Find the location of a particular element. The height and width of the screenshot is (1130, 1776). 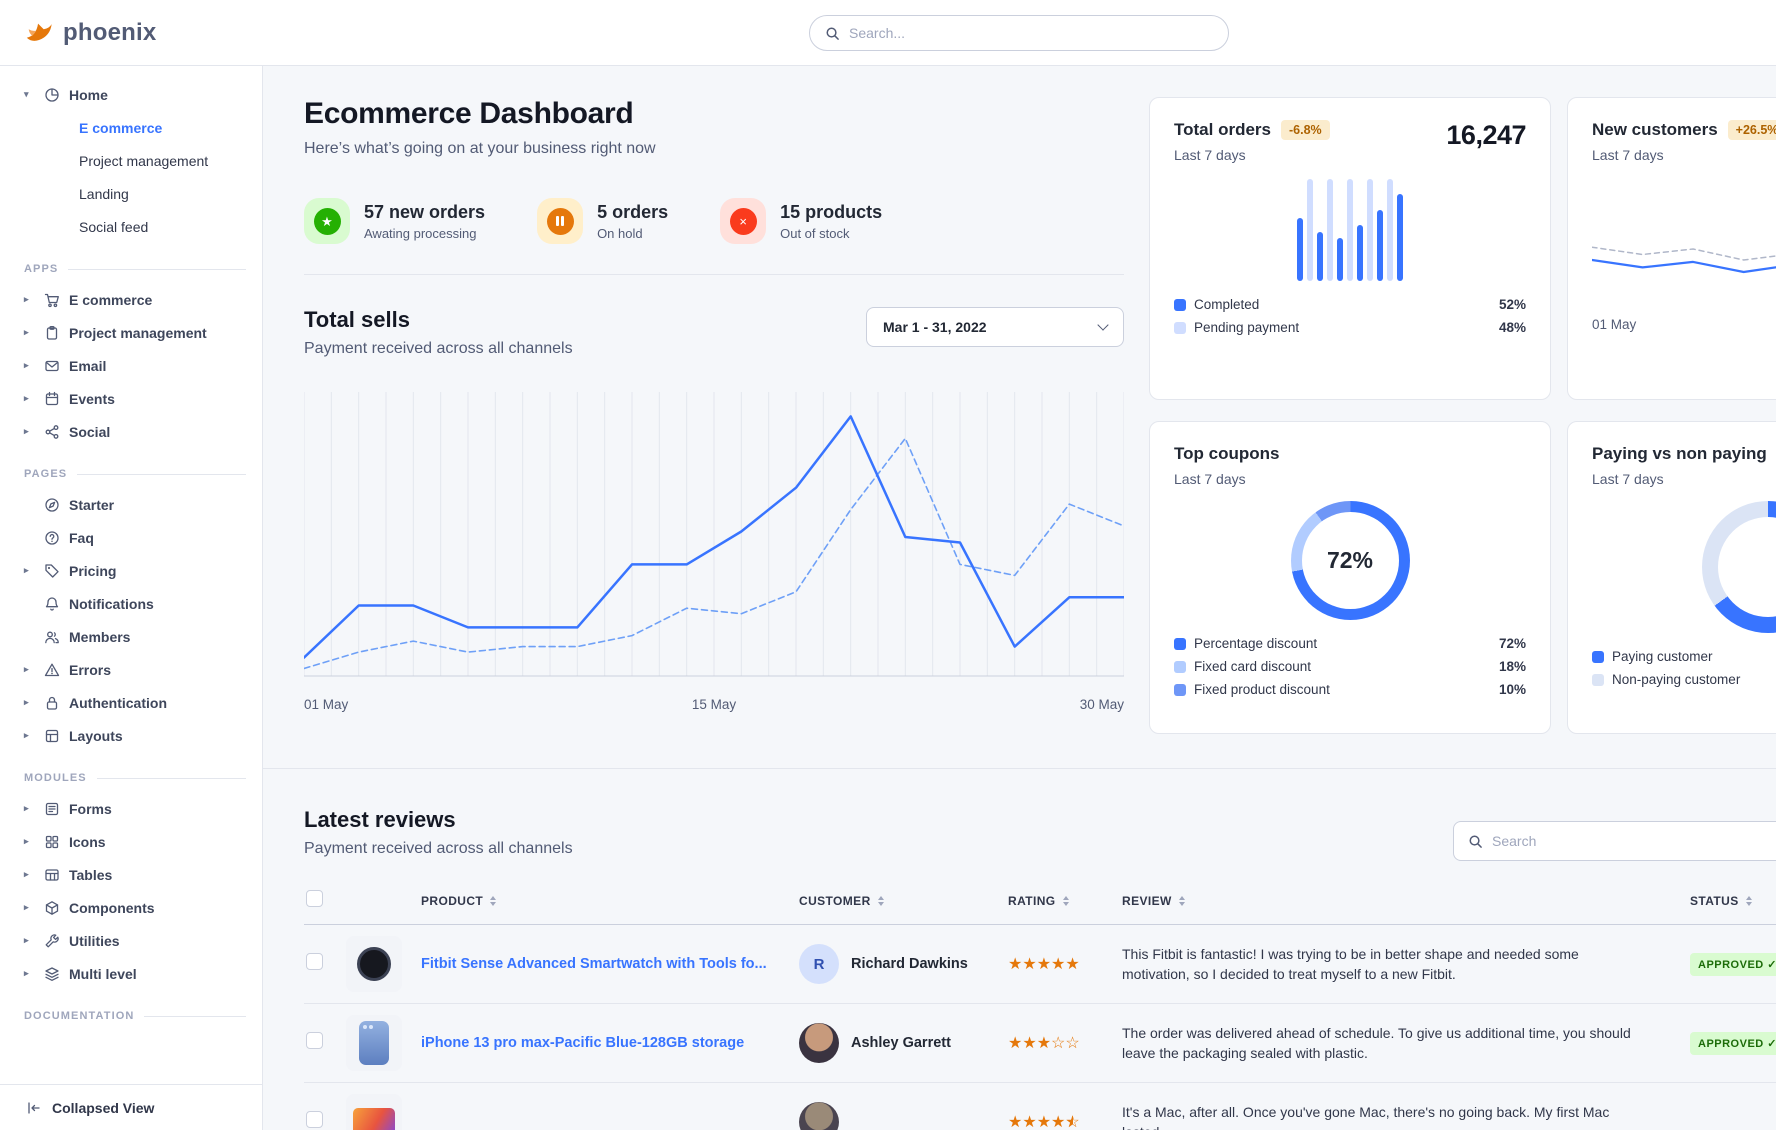

sidebar-item-components: ▸ Components is located at coordinates (131, 907).